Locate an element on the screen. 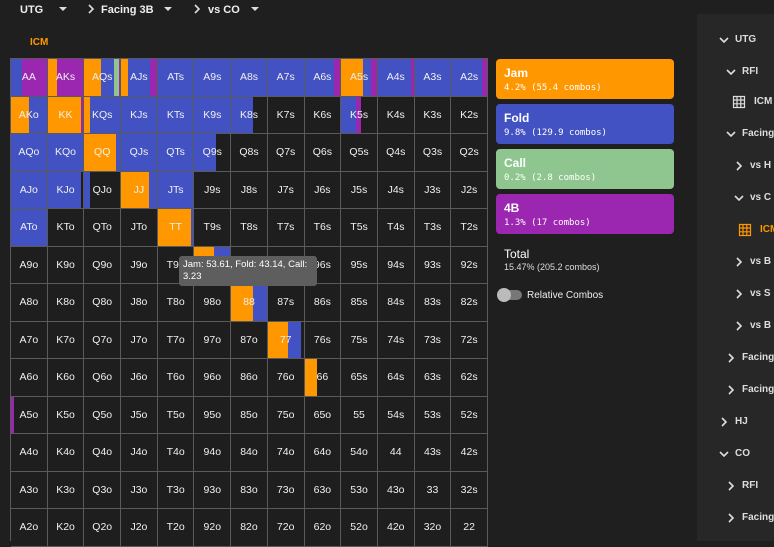 This screenshot has width=774, height=547. hand-cell: Q2s is located at coordinates (469, 153).